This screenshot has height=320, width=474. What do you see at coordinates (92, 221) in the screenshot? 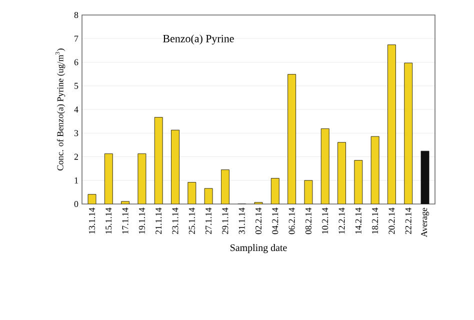
I see `x-tick-label: 13.1.14` at bounding box center [92, 221].